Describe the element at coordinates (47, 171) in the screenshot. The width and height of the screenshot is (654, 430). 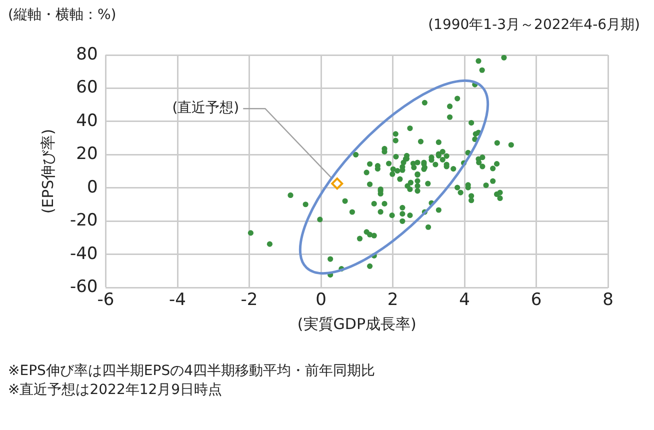
I see `y-axis-title: (EPS伸び率)` at that location.